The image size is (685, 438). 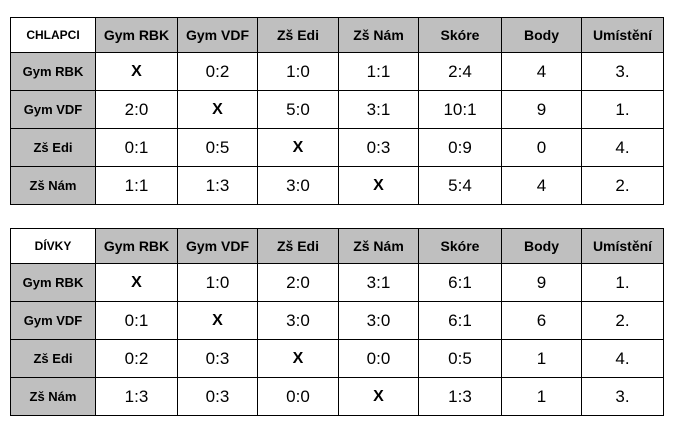 I want to click on table-row: Gym RBK X 0:2 1:0 1:1 2:4 4 3., so click(x=337, y=71).